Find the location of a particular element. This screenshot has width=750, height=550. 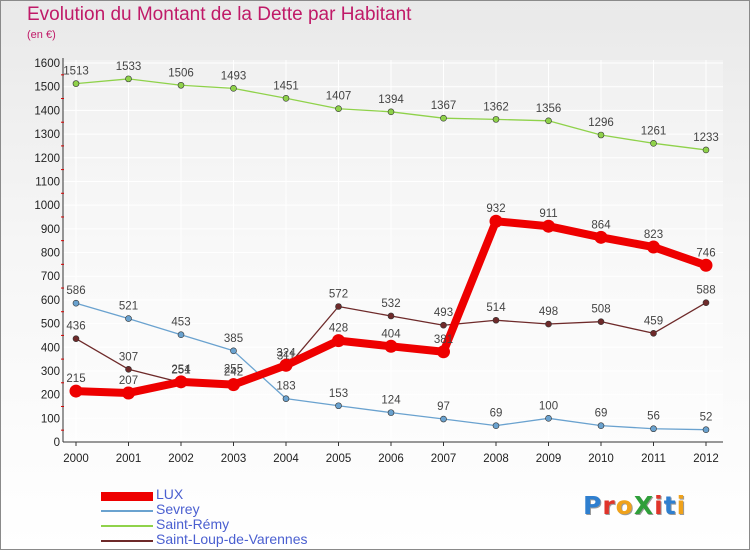

x-tick-label: 2006 is located at coordinates (391, 459).